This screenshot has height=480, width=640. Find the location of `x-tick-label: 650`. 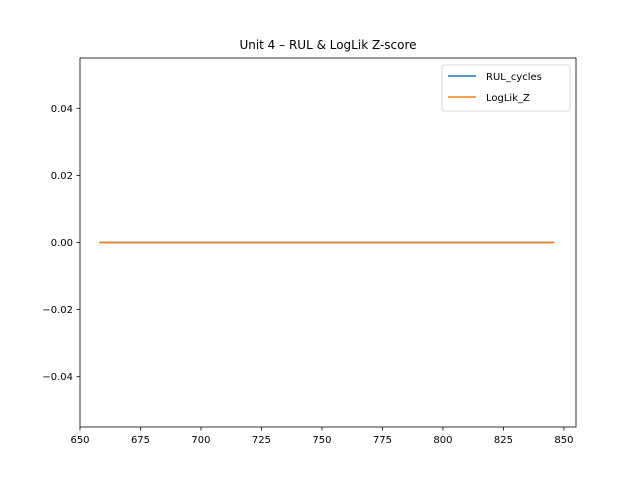

x-tick-label: 650 is located at coordinates (79, 440).